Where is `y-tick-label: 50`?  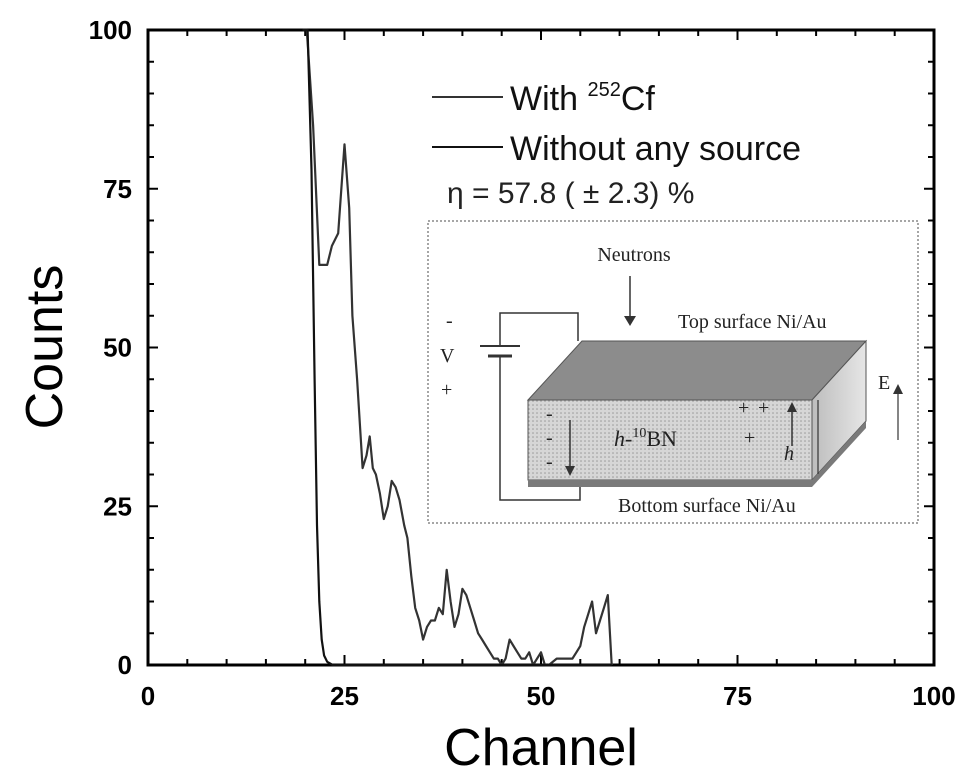 y-tick-label: 50 is located at coordinates (117, 348).